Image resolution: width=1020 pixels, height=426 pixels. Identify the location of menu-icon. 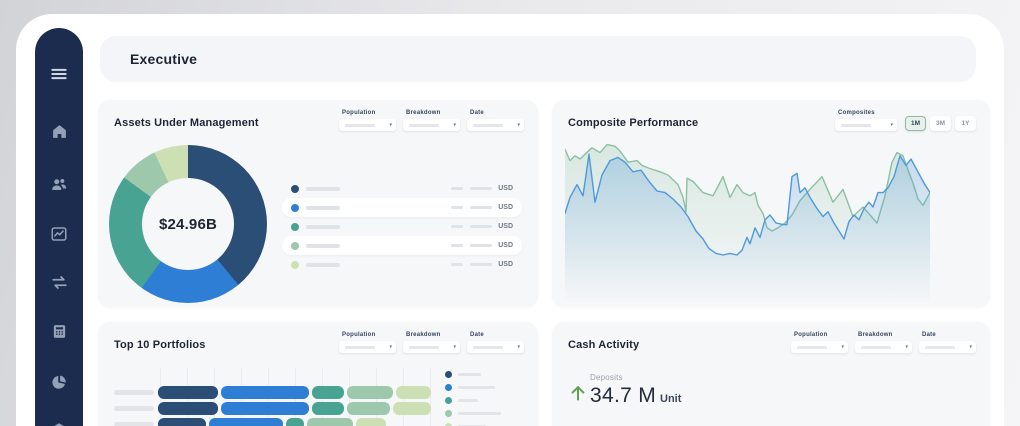
(59, 75).